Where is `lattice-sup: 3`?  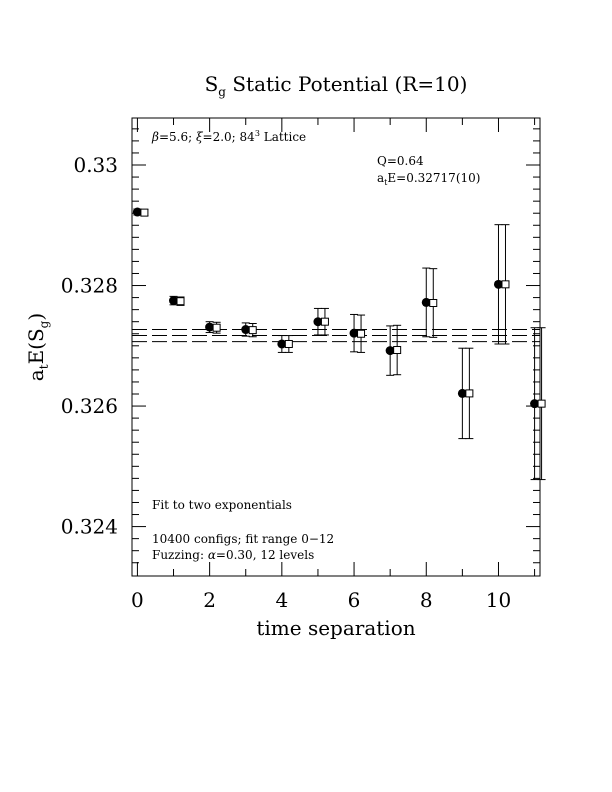
lattice-sup: 3 is located at coordinates (257, 133).